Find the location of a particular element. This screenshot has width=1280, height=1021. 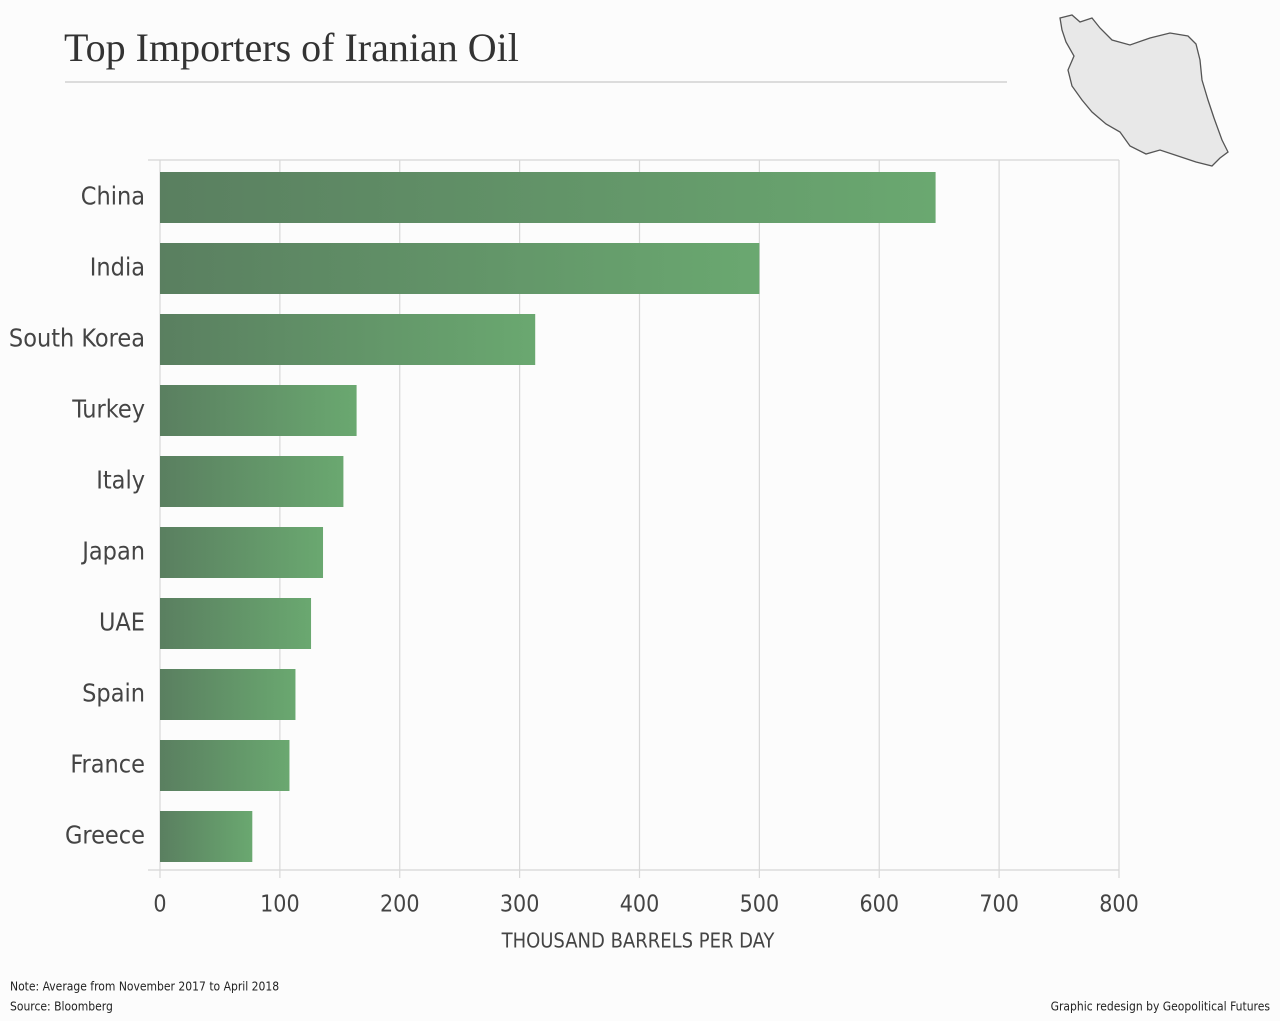

x-tick-label: 400 is located at coordinates (640, 905).